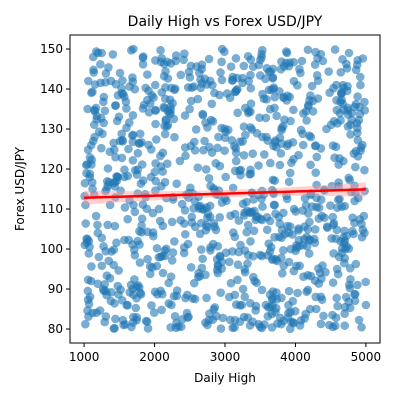 The image size is (400, 400). Describe the element at coordinates (55, 289) in the screenshot. I see `y-tick-label: 90` at that location.